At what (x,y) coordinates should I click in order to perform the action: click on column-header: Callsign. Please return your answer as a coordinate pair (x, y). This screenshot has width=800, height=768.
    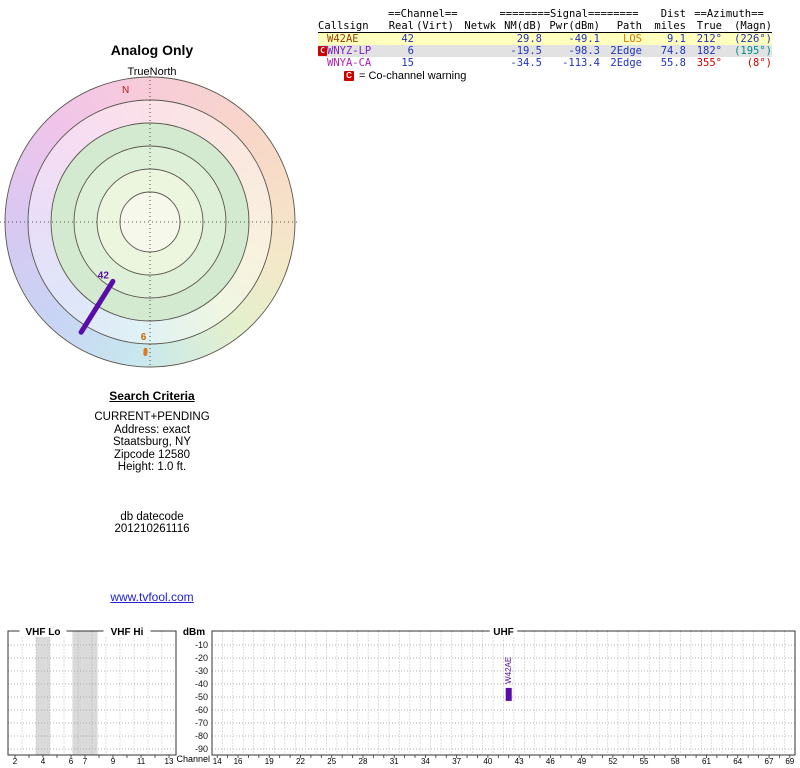
    Looking at the image, I should click on (343, 26).